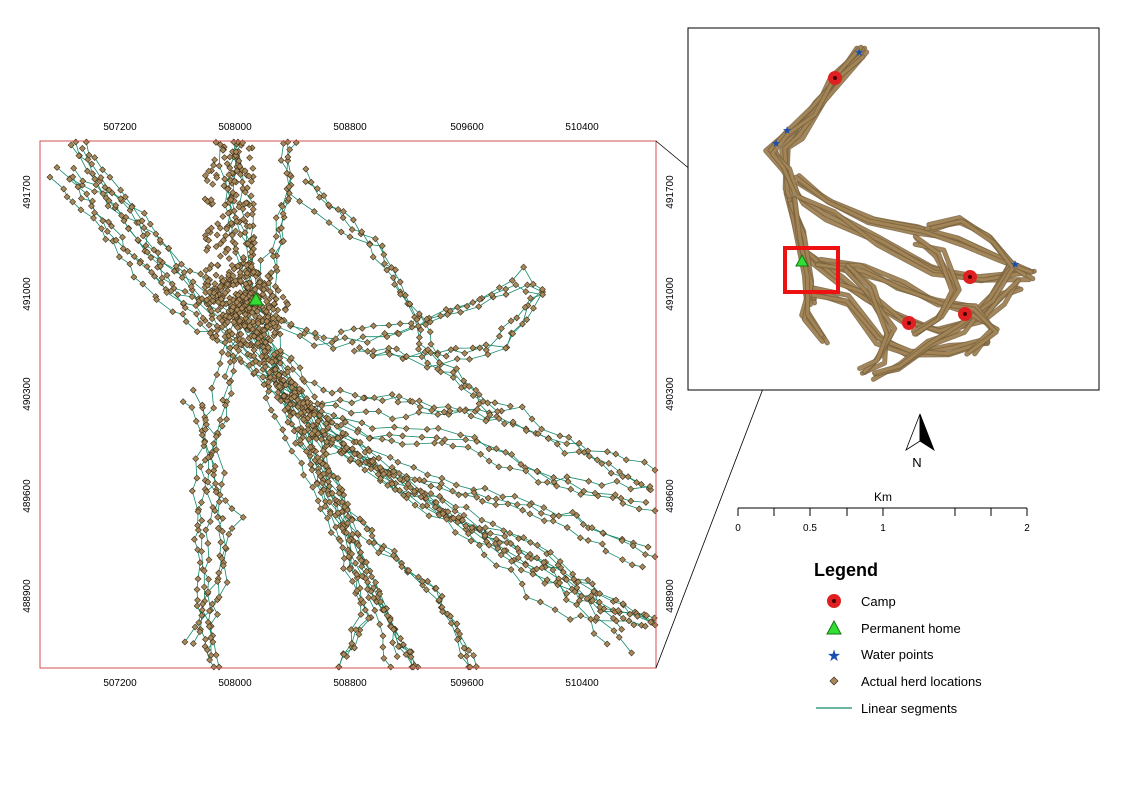 This screenshot has height=798, width=1123. I want to click on diamond-icon, so click(834, 681).